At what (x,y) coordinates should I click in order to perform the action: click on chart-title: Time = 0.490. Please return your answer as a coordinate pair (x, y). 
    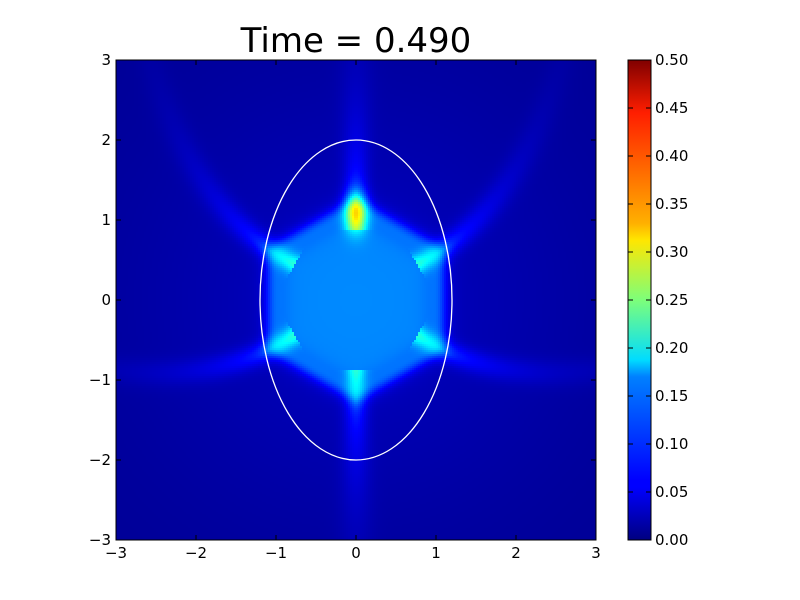
    Looking at the image, I should click on (356, 41).